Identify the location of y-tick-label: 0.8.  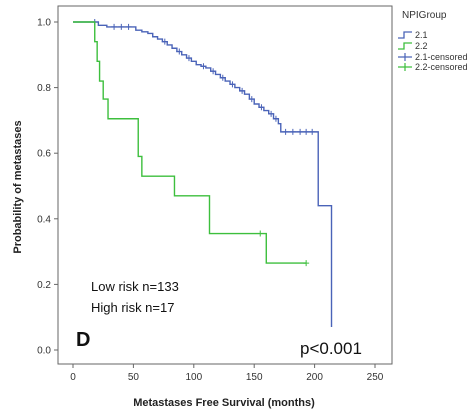
(44, 88).